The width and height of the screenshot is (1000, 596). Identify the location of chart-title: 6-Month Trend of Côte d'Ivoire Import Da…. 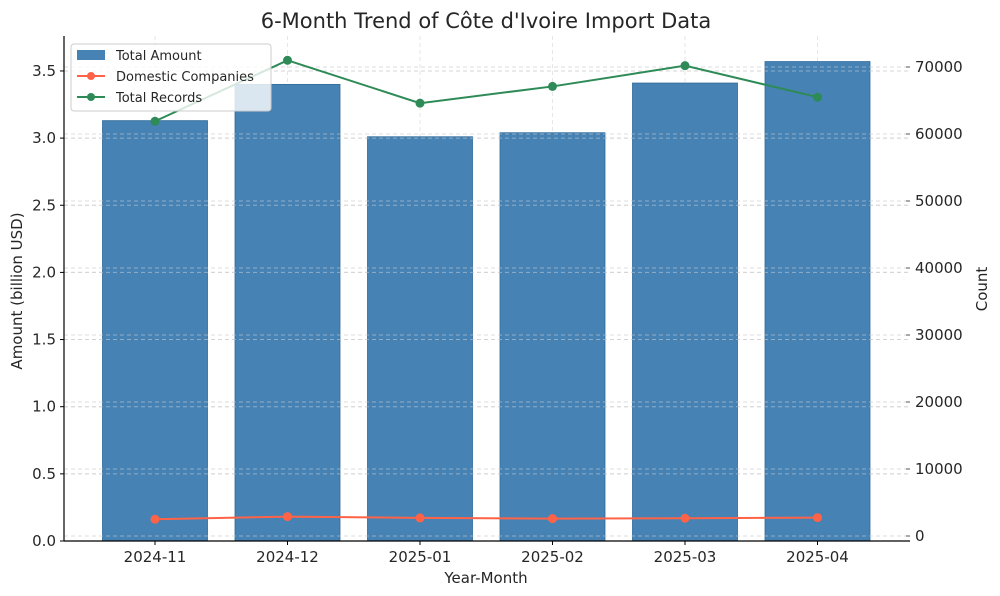
(486, 21).